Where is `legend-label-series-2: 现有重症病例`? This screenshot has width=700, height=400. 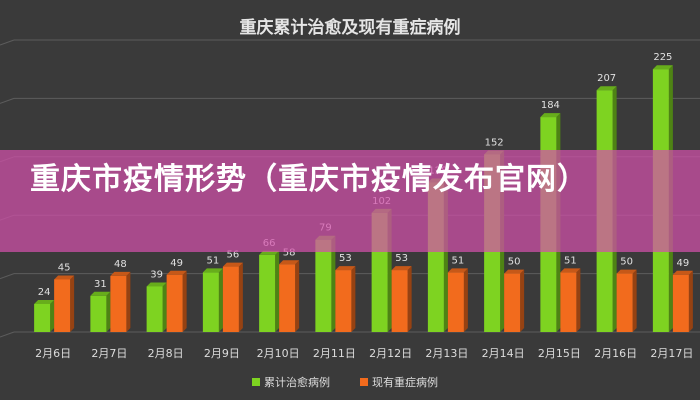 legend-label-series-2: 现有重症病例 is located at coordinates (405, 382).